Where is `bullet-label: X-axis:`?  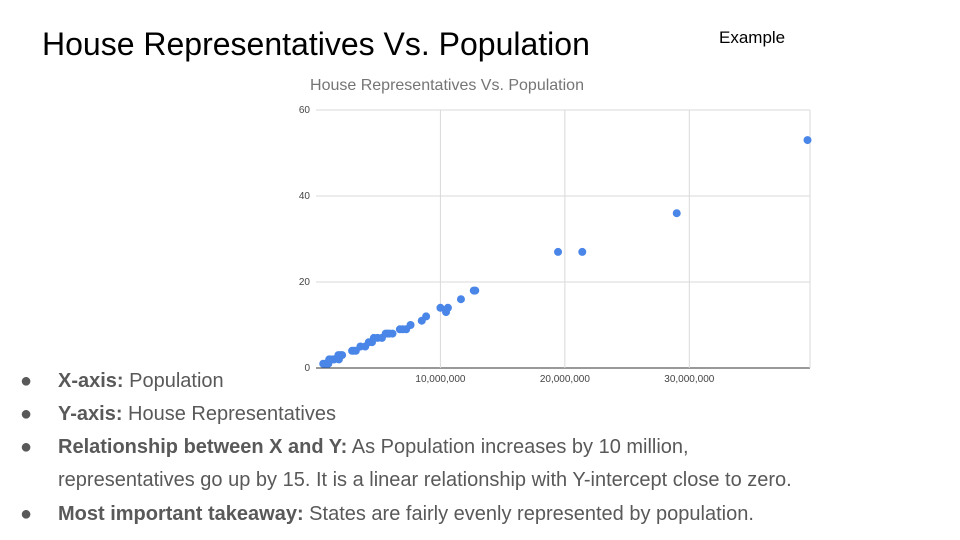
bullet-label: X-axis: is located at coordinates (91, 381).